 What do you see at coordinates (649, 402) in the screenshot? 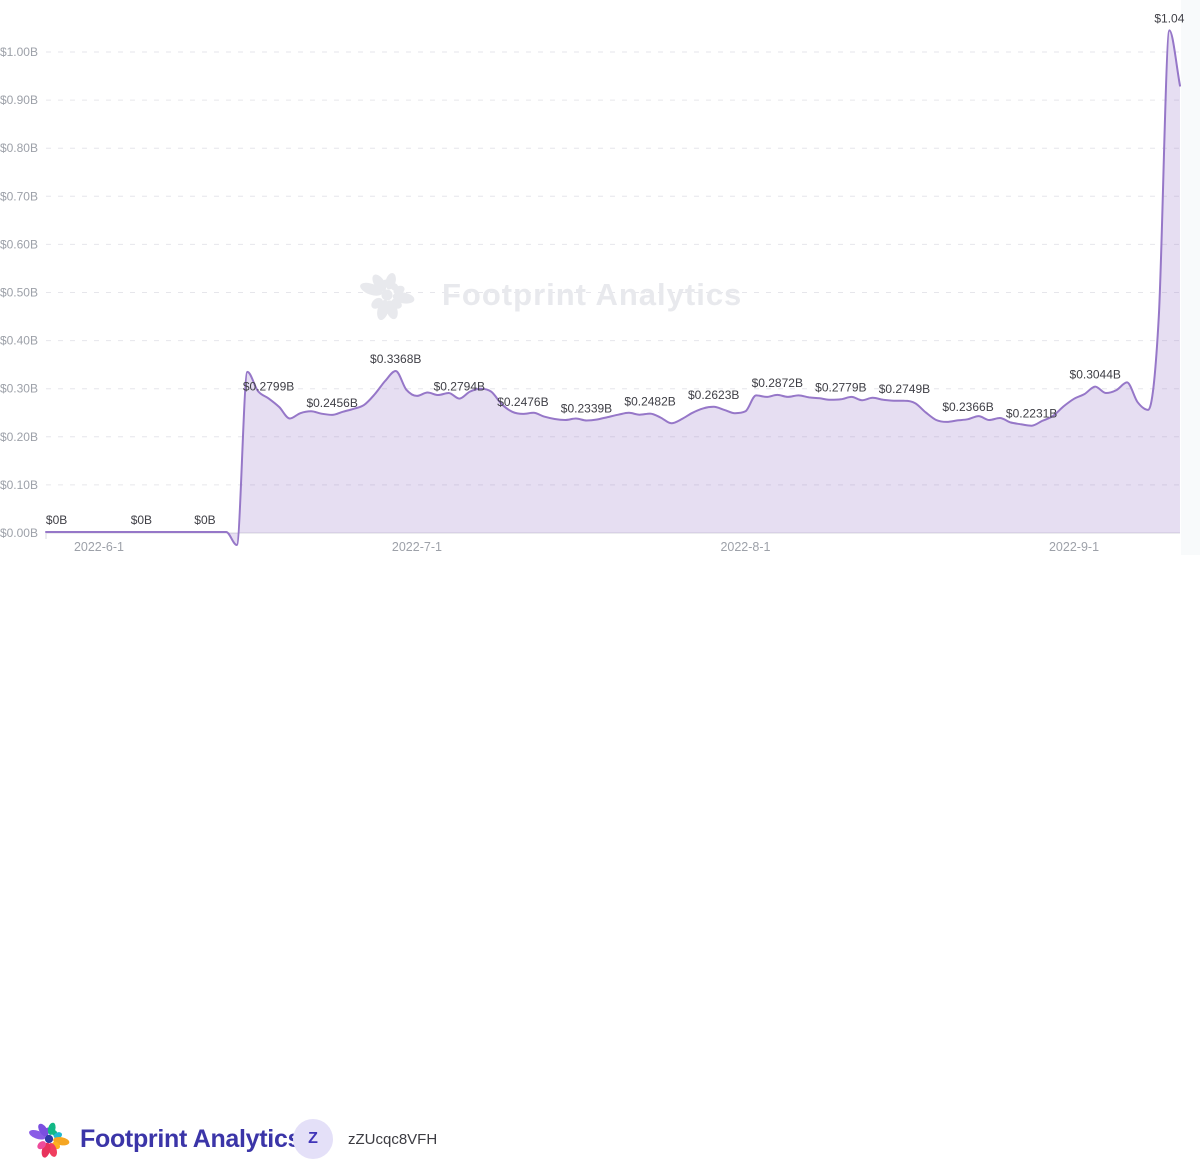
I see `data-label: $0.2482B` at bounding box center [649, 402].